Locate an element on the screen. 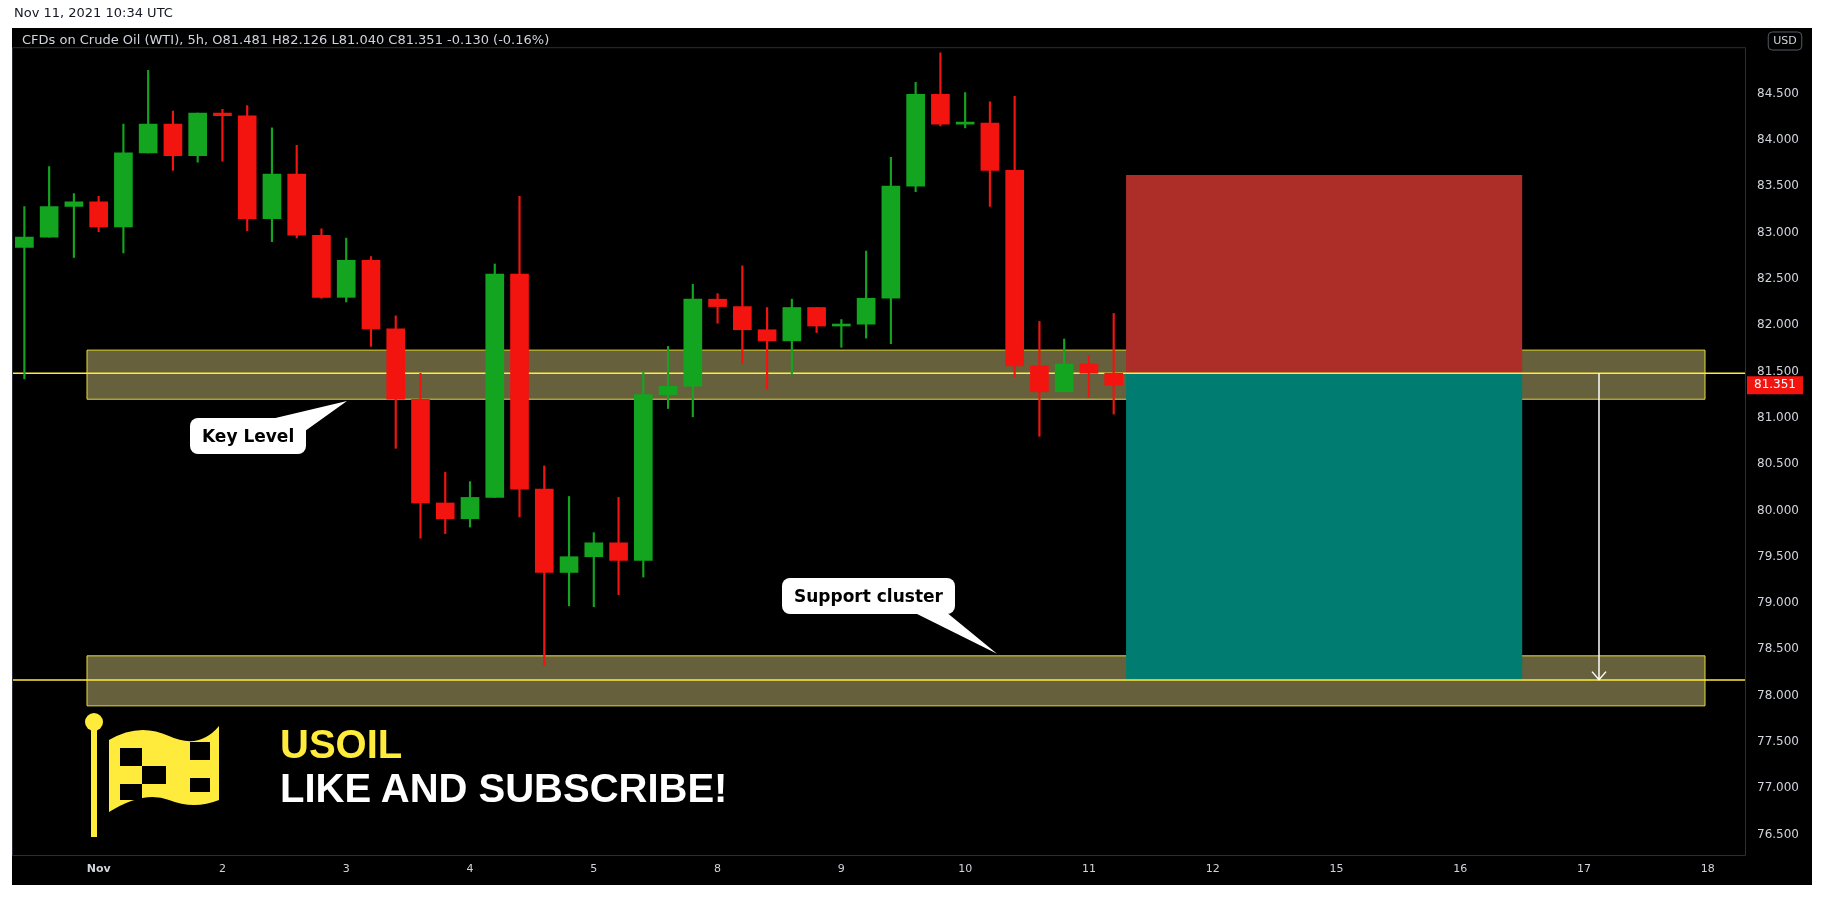 This screenshot has height=905, width=1824. x-tick-label: 10 is located at coordinates (965, 869).